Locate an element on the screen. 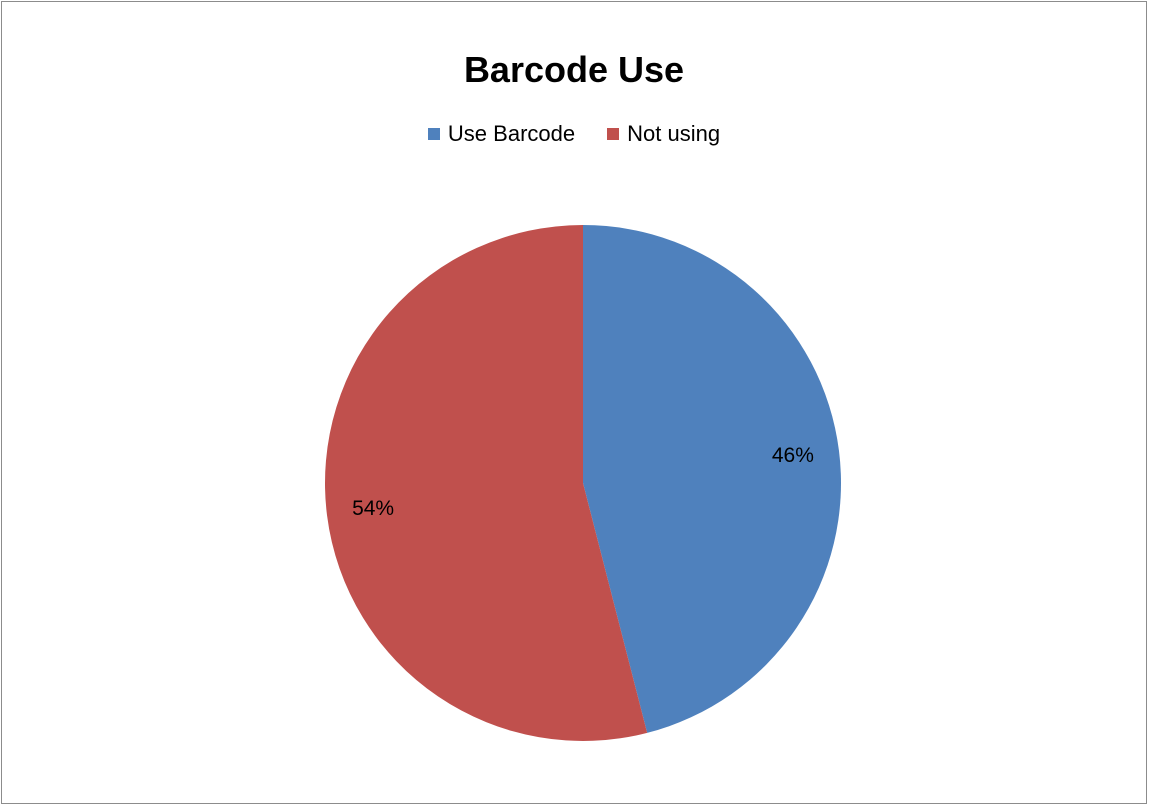 The image size is (1150, 807). legend-label-use-barcode: Use Barcode is located at coordinates (511, 133).